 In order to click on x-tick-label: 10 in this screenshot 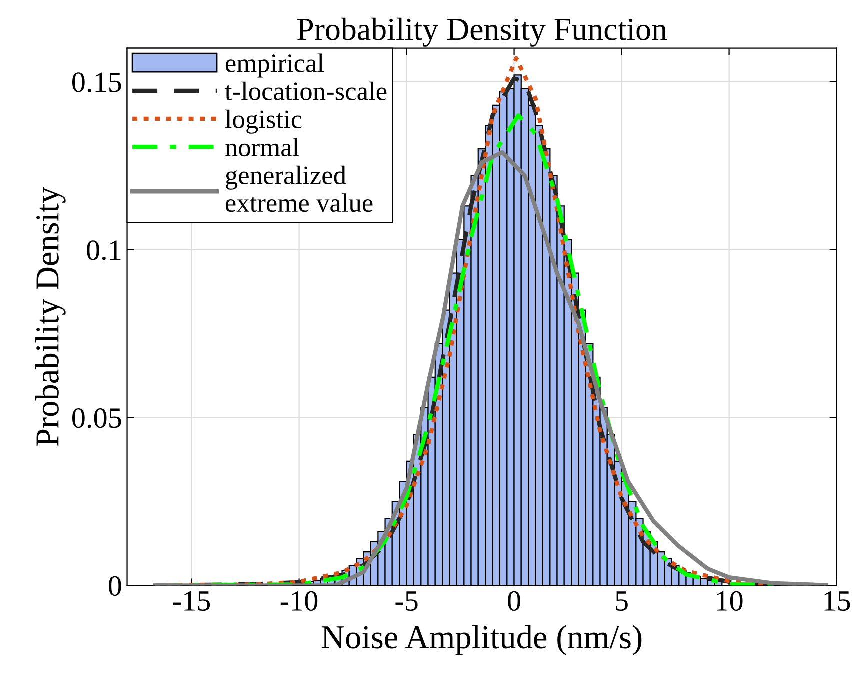, I will do `click(730, 601)`.